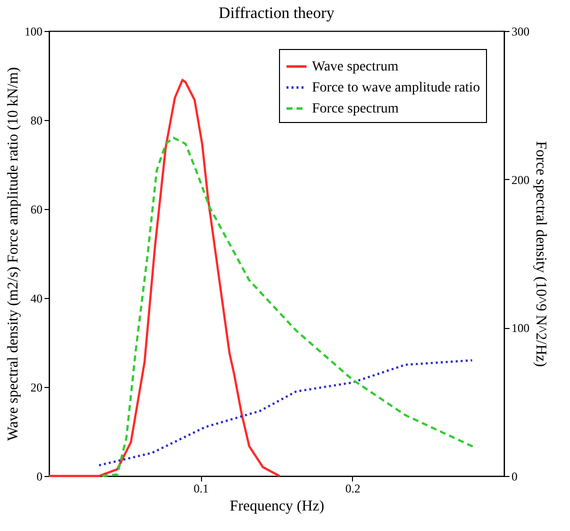 The image size is (570, 531). I want to click on y2-tick-label: 100, so click(521, 328).